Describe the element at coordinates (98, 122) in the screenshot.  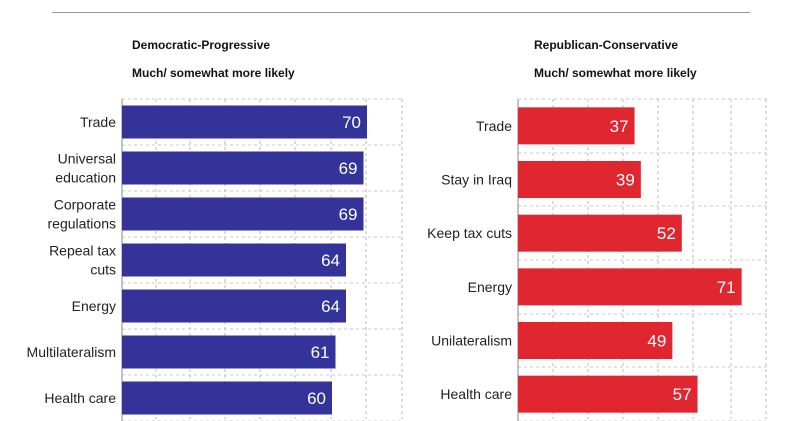
I see `left-category-label: Trade` at that location.